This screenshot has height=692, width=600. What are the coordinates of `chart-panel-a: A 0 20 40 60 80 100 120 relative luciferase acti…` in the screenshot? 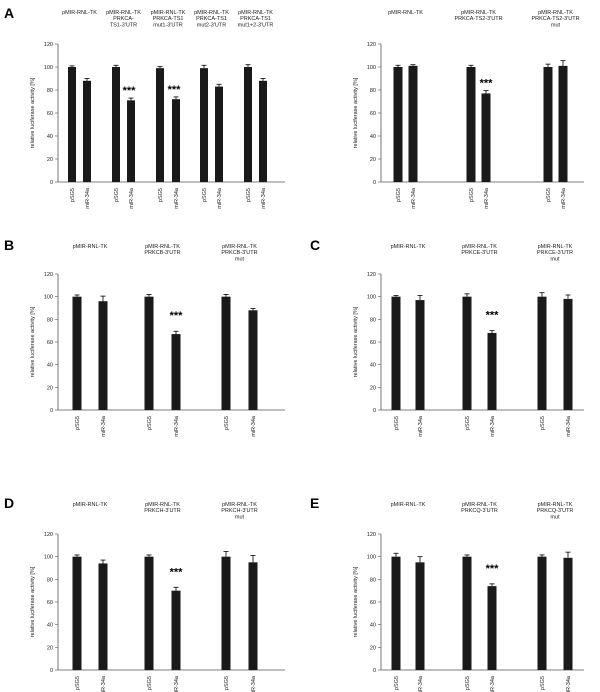 It's located at (144, 107).